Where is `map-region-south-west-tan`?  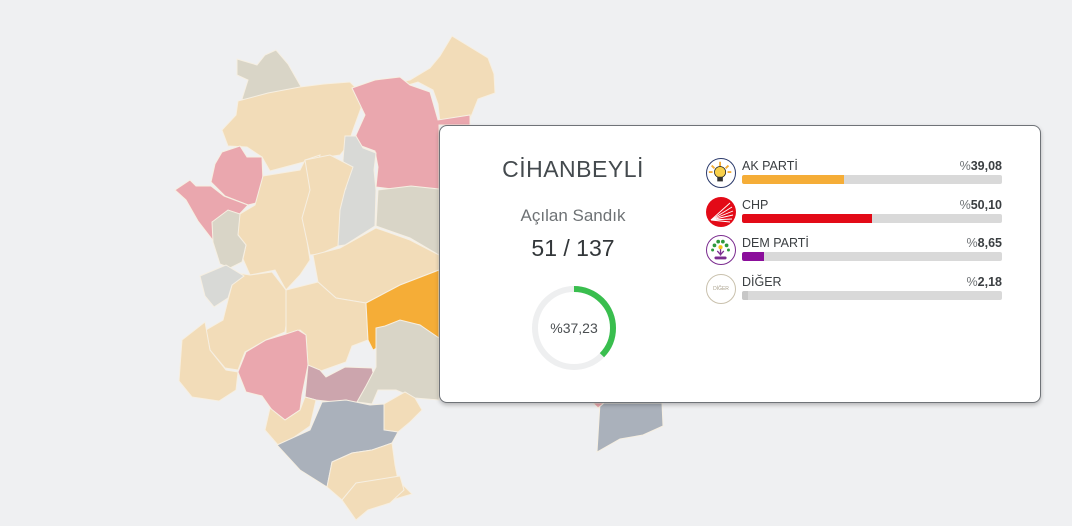 map-region-south-west-tan is located at coordinates (248, 321).